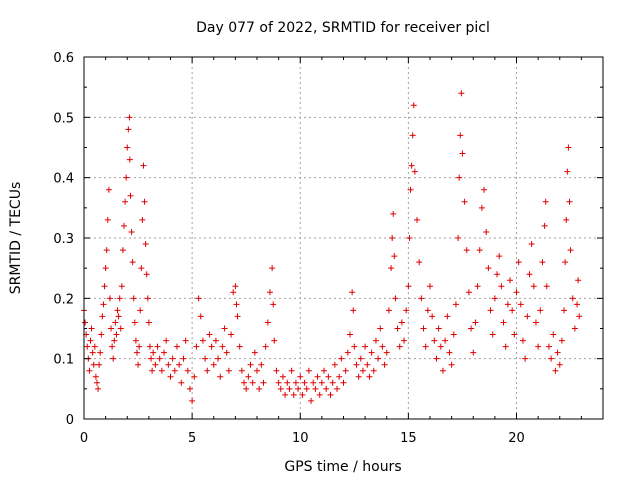  What do you see at coordinates (408, 438) in the screenshot?
I see `x-tick-label: 15` at bounding box center [408, 438].